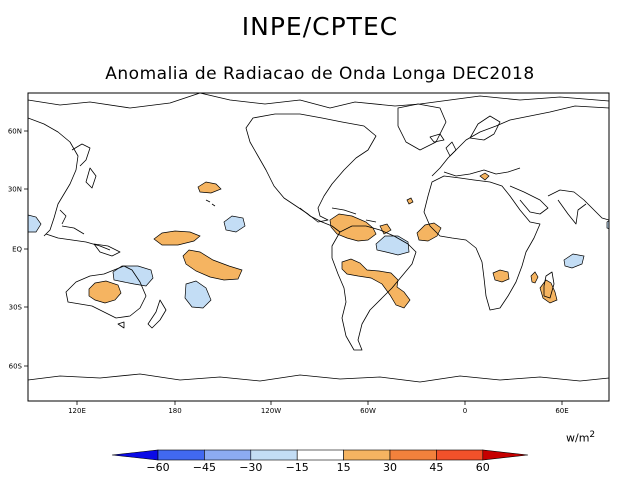 This screenshot has height=494, width=640. What do you see at coordinates (174, 411) in the screenshot?
I see `lon-label: 180` at bounding box center [174, 411].